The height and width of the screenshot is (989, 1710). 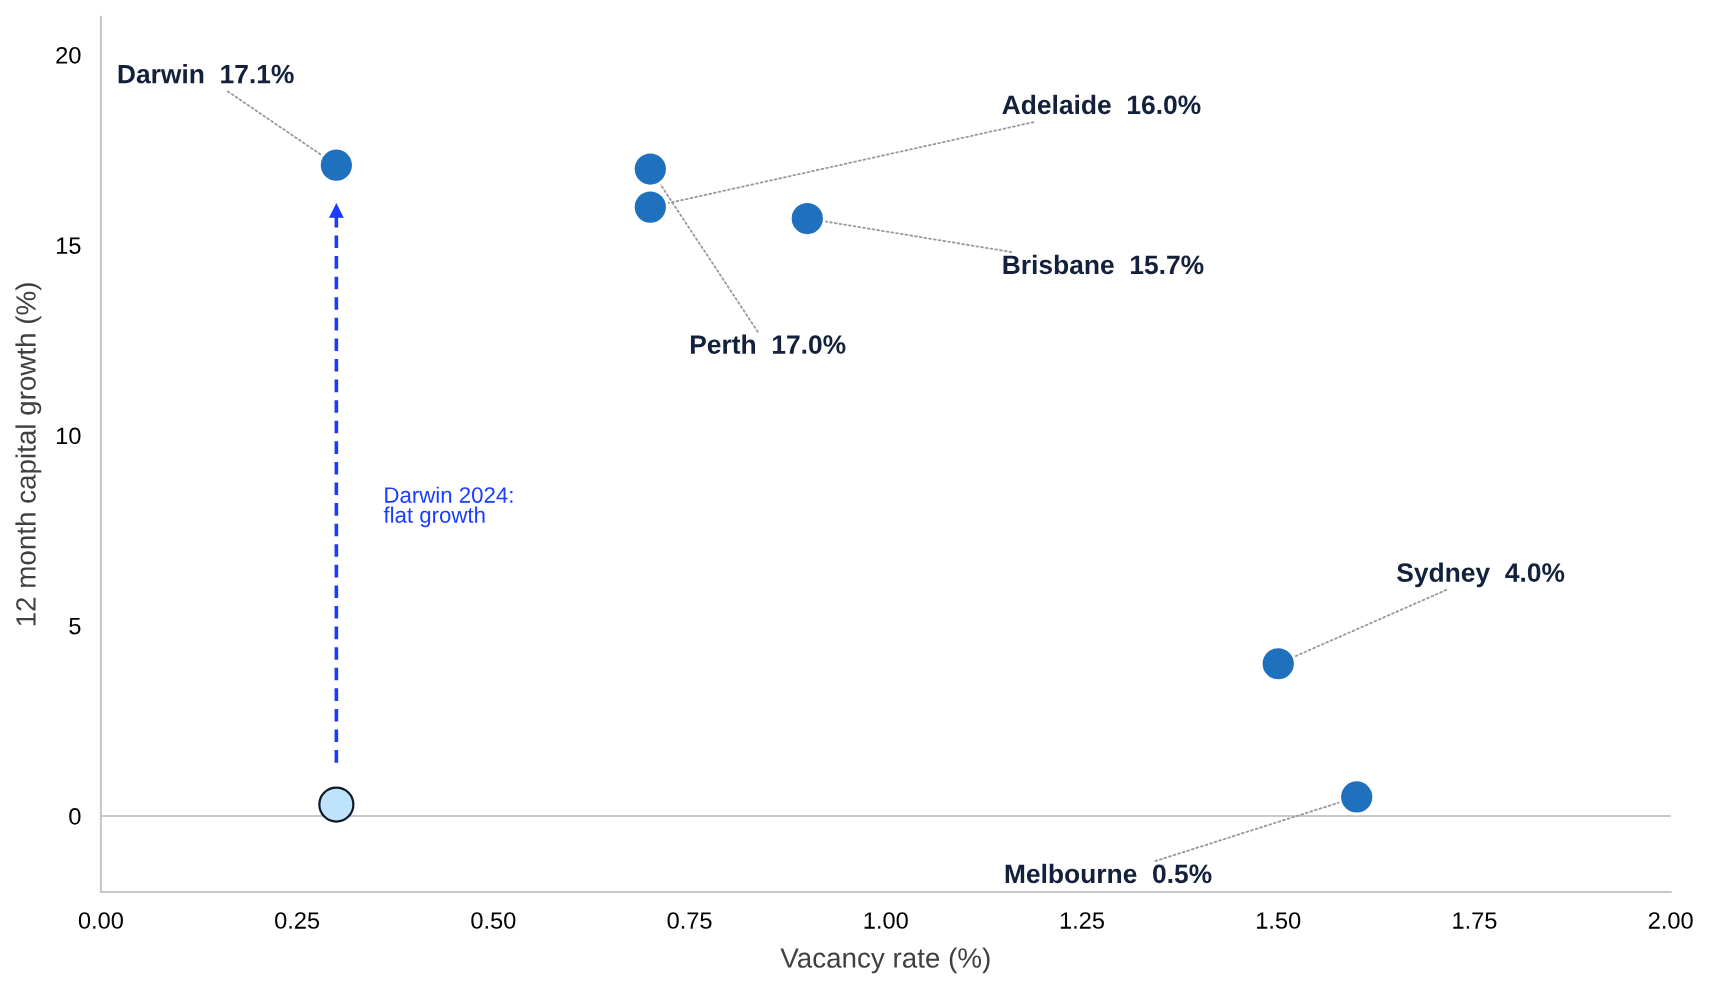 I want to click on x-tick-label: 1.25, so click(x=1082, y=920).